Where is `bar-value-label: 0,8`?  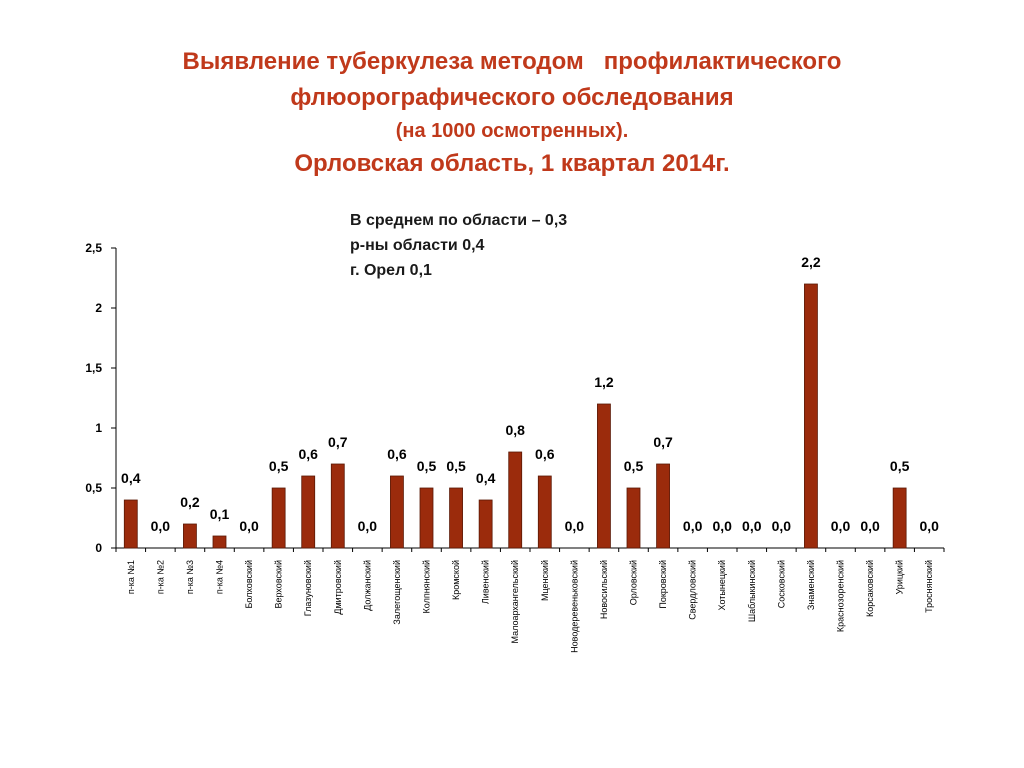 bar-value-label: 0,8 is located at coordinates (515, 430).